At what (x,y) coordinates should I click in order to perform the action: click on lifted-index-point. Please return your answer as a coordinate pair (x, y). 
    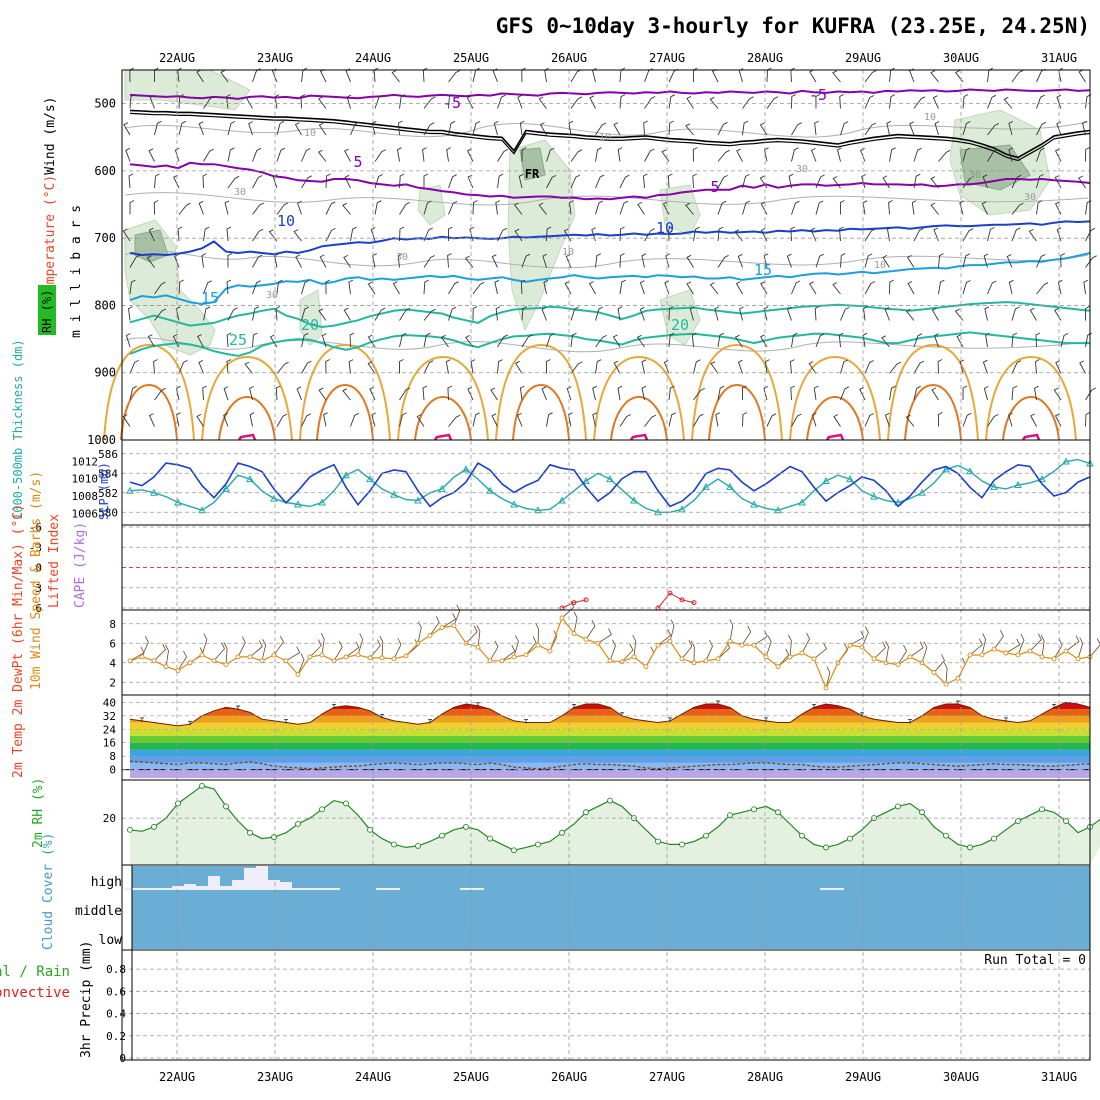
    Looking at the image, I should click on (670, 593).